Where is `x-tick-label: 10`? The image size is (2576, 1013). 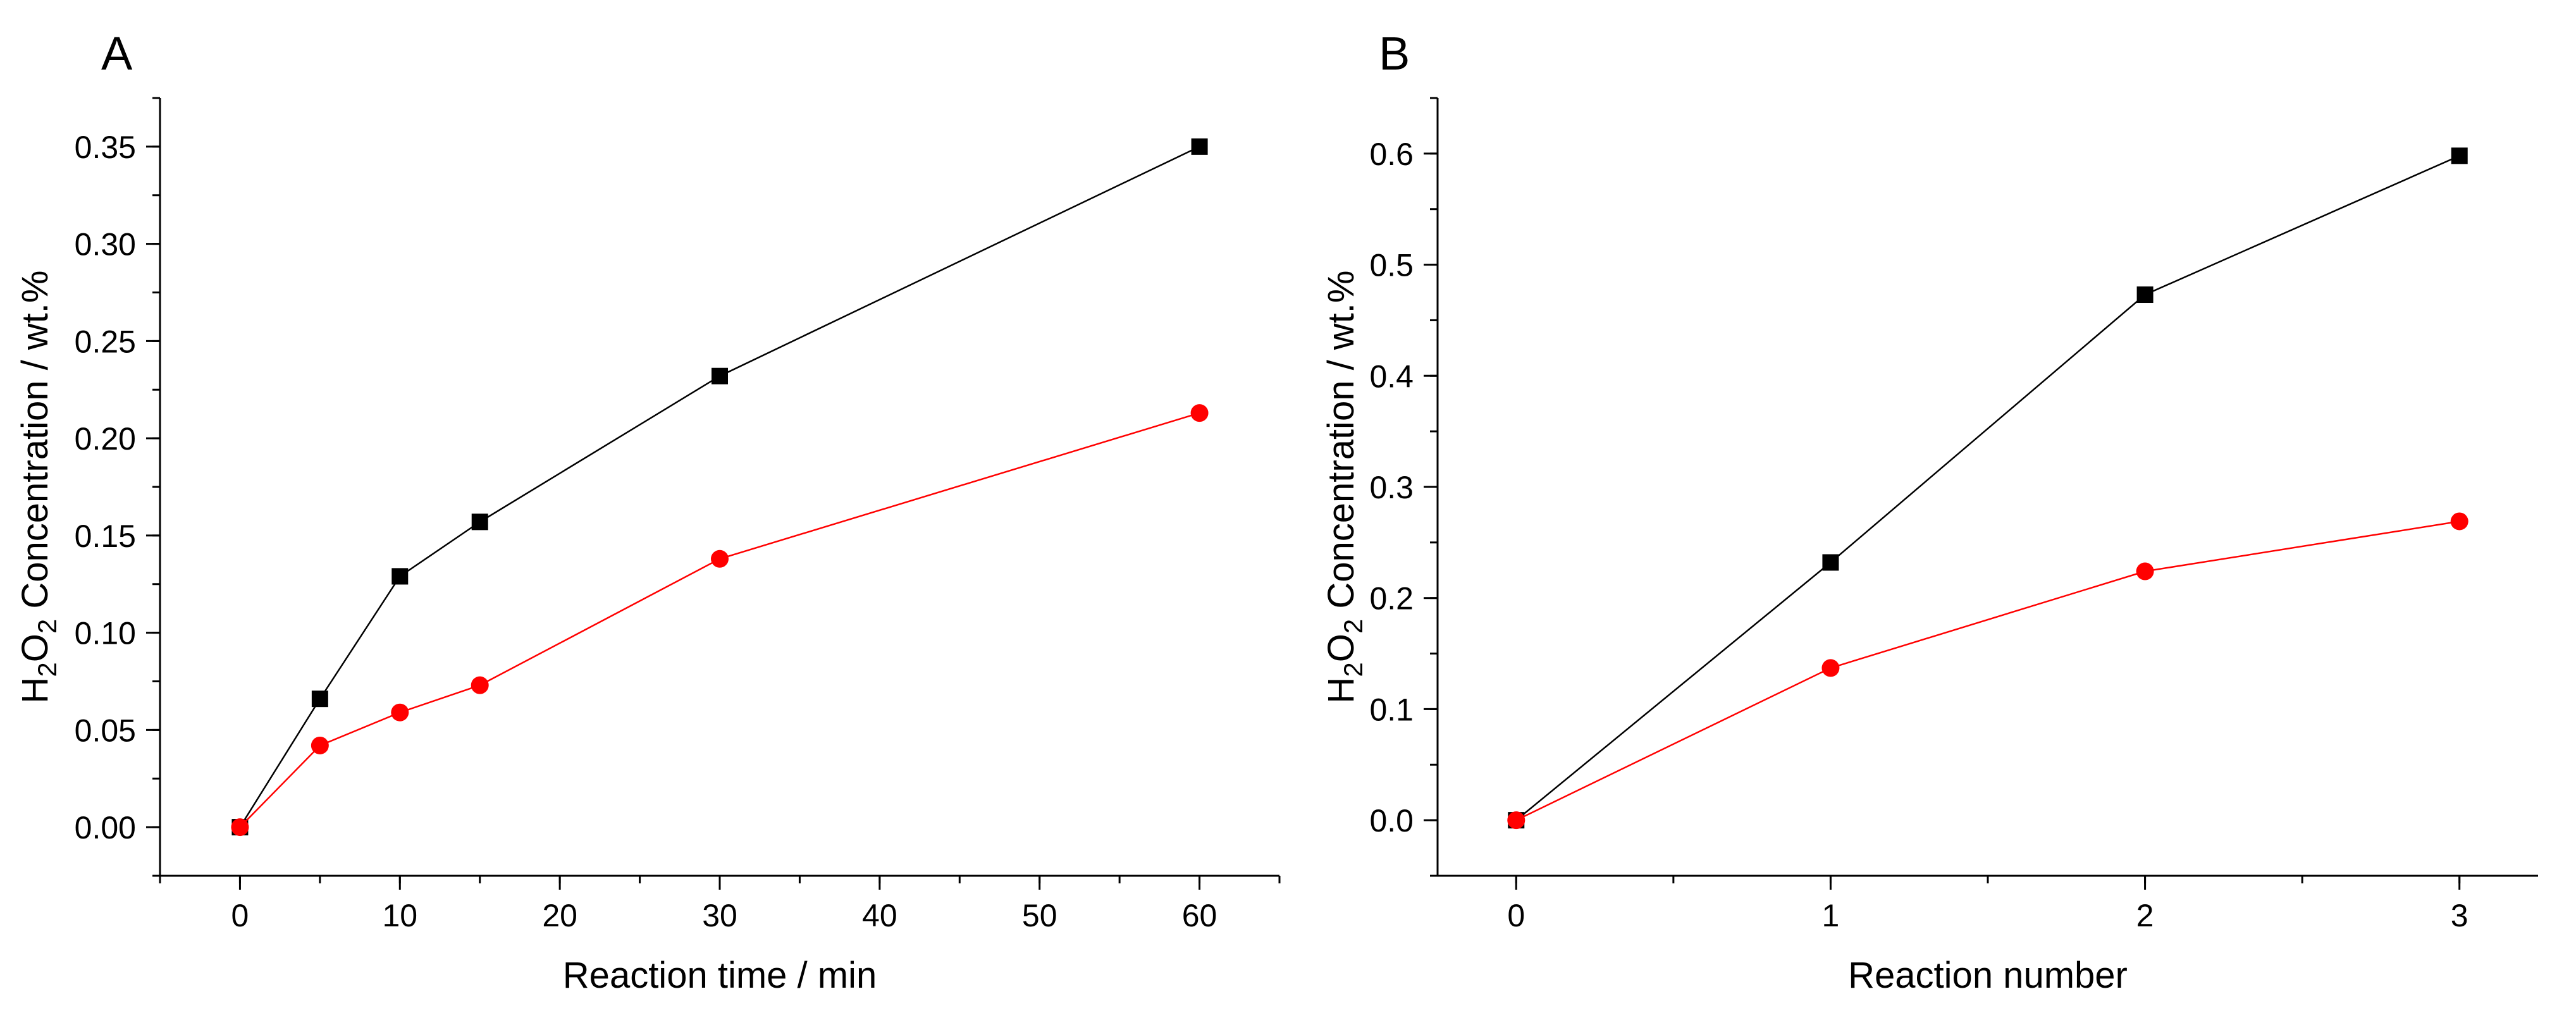
x-tick-label: 10 is located at coordinates (399, 915).